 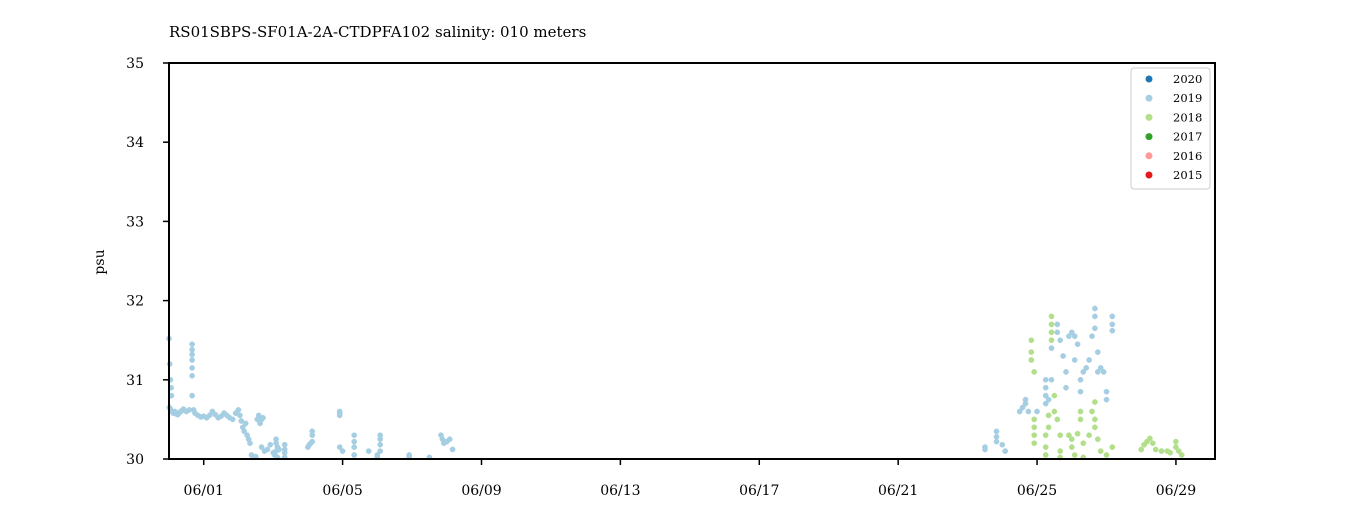 I want to click on y-tick-label: 34, so click(x=135, y=143).